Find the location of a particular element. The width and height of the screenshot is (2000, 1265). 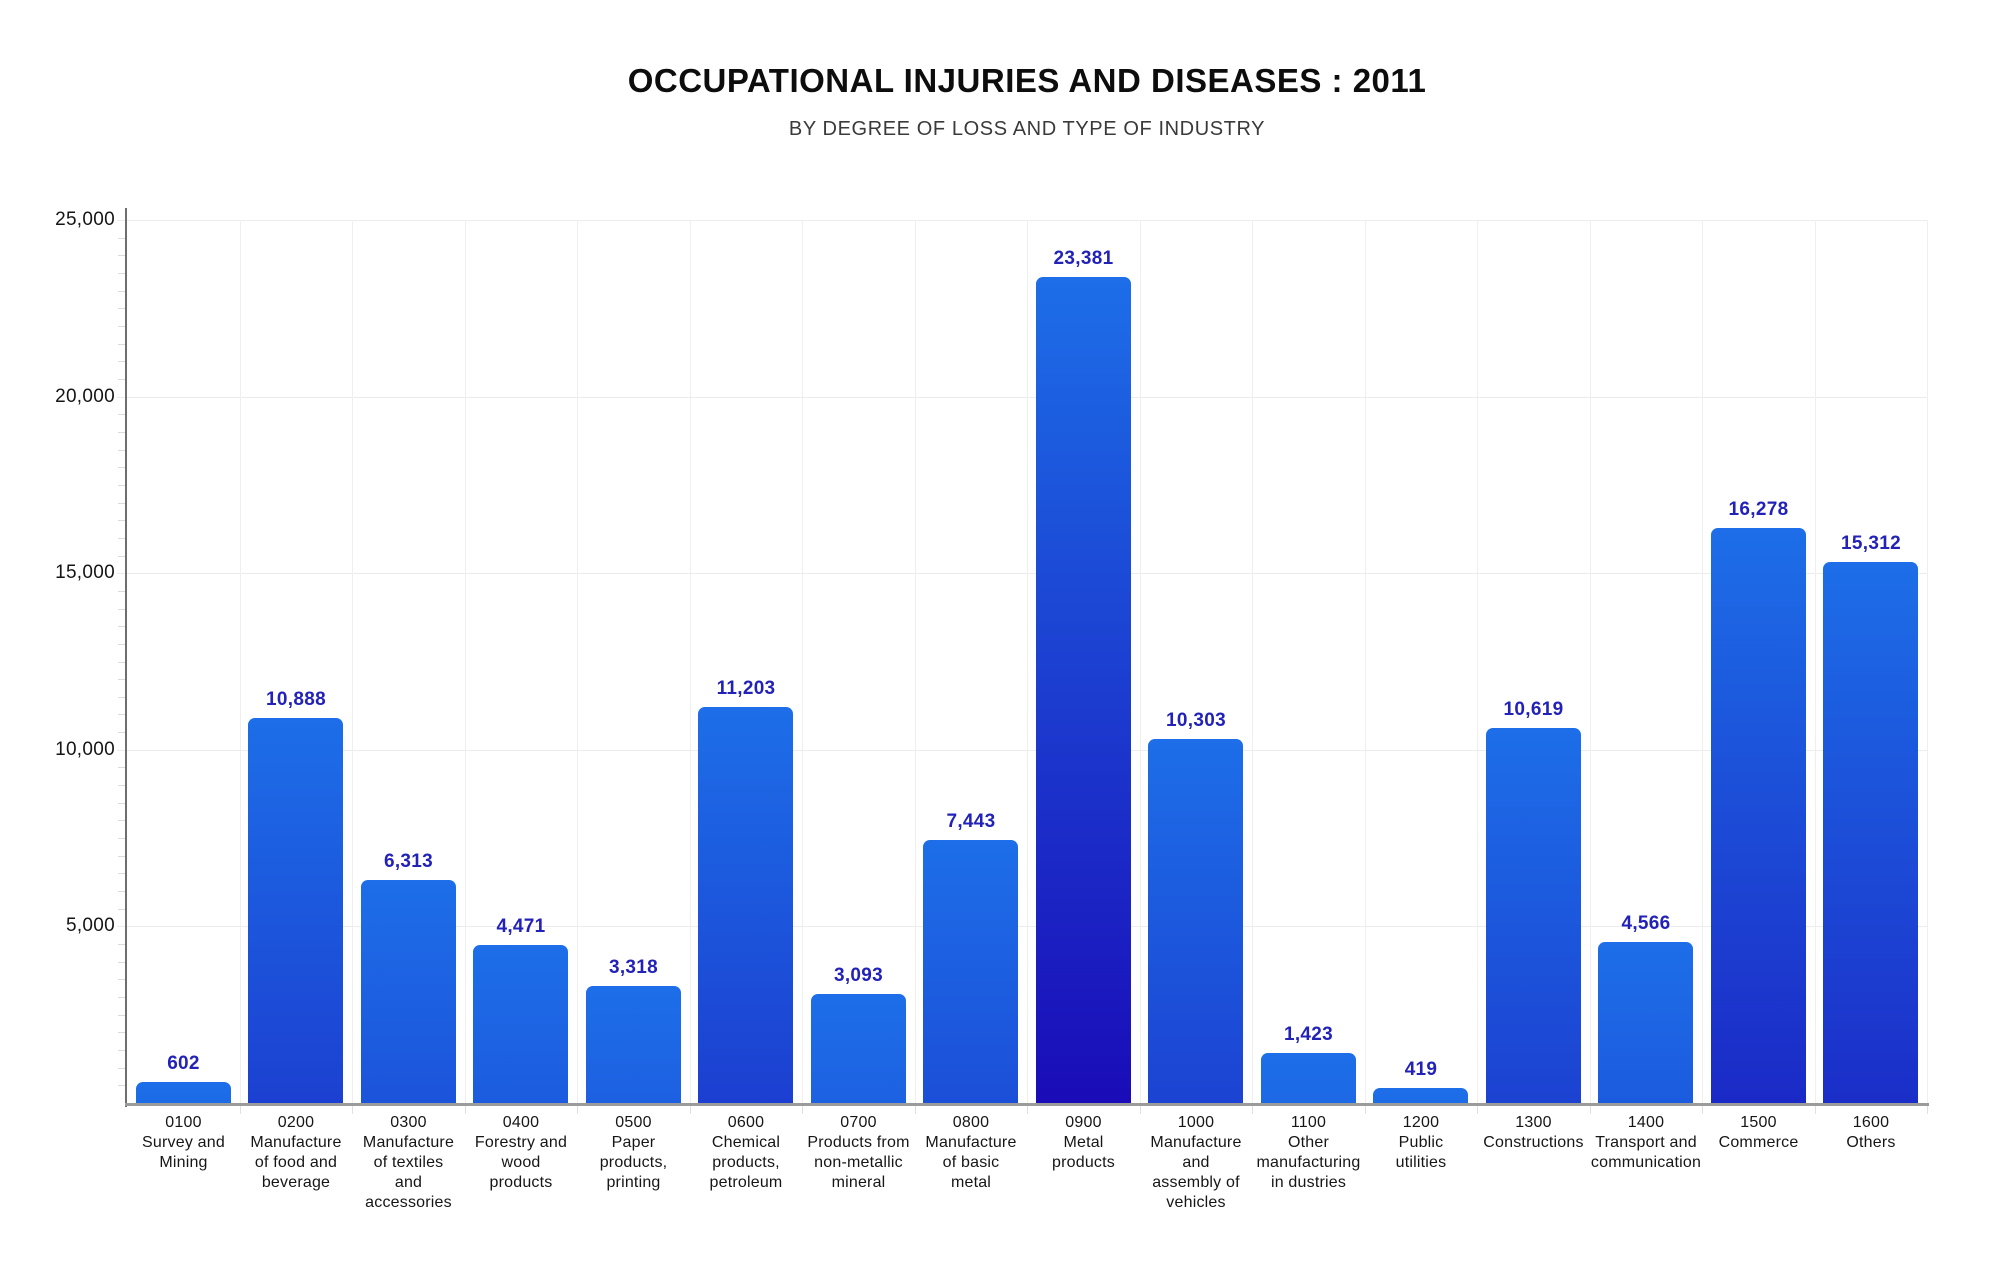

category-name-line: manufacturing is located at coordinates (1308, 1162).